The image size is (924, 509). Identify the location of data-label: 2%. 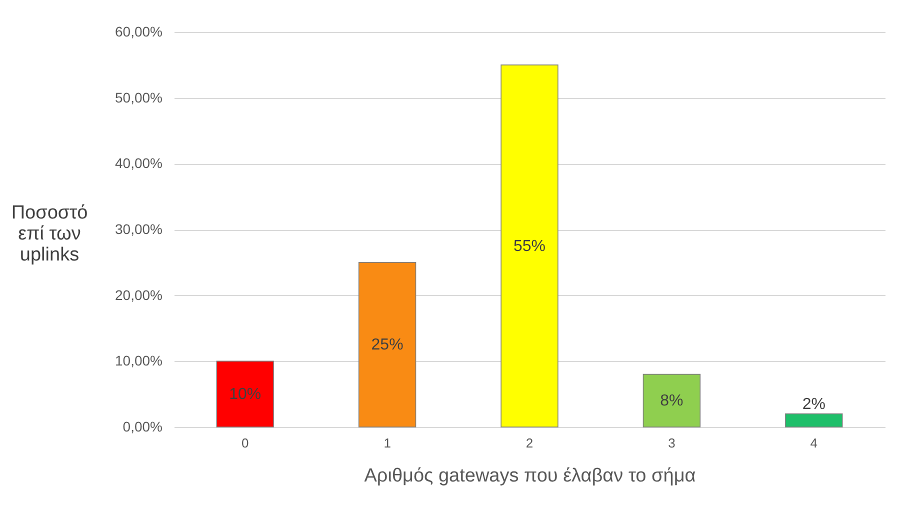
(814, 404).